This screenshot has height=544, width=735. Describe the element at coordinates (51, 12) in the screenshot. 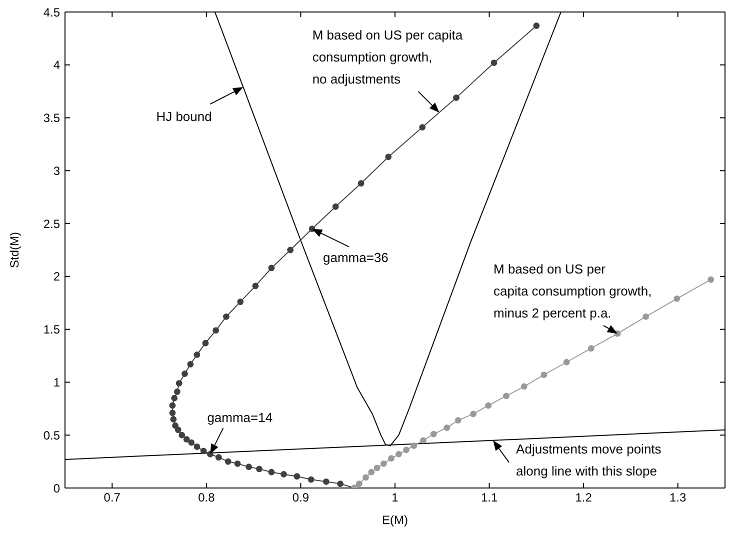

I see `y-tick-label: 4.5` at that location.